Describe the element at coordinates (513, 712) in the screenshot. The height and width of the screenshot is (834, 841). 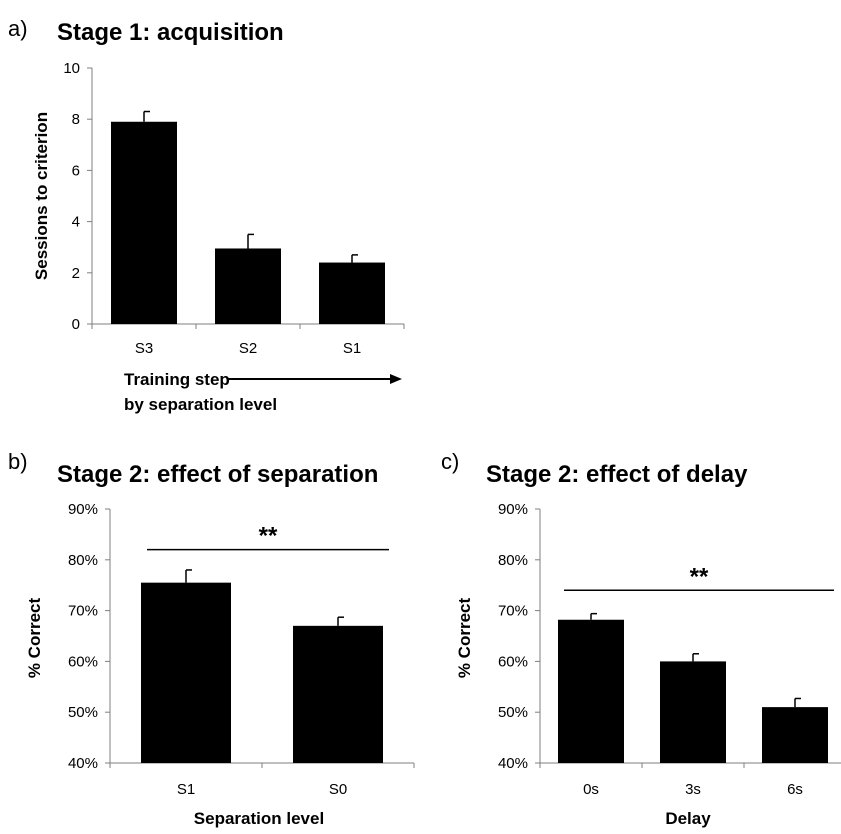
I see `panel-c-y-tick-label: 50%` at that location.